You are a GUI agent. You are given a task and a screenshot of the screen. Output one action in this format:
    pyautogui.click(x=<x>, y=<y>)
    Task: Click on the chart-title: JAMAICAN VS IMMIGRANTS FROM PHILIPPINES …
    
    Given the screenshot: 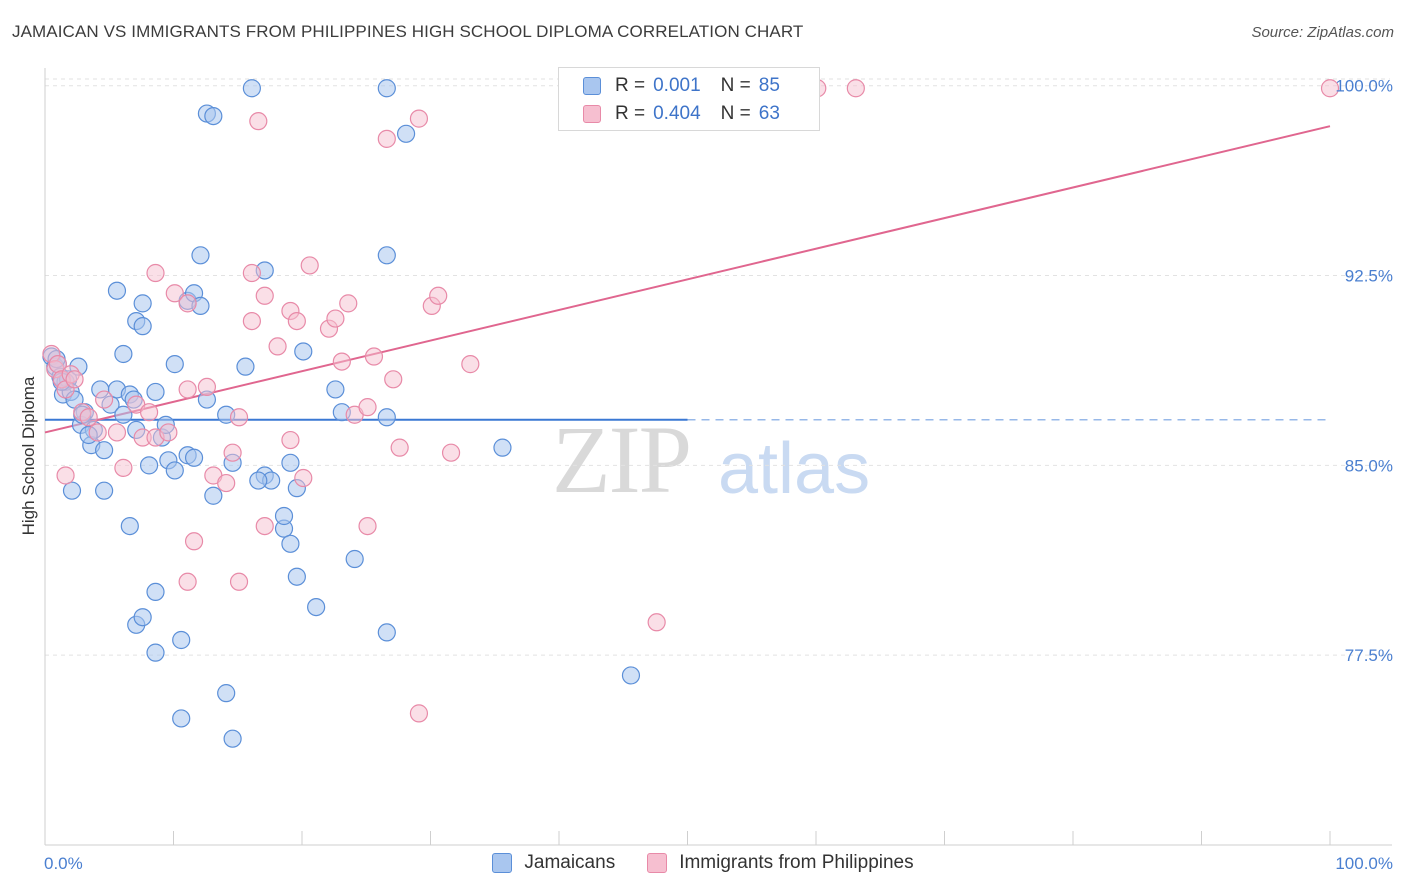 What is the action you would take?
    pyautogui.click(x=408, y=31)
    